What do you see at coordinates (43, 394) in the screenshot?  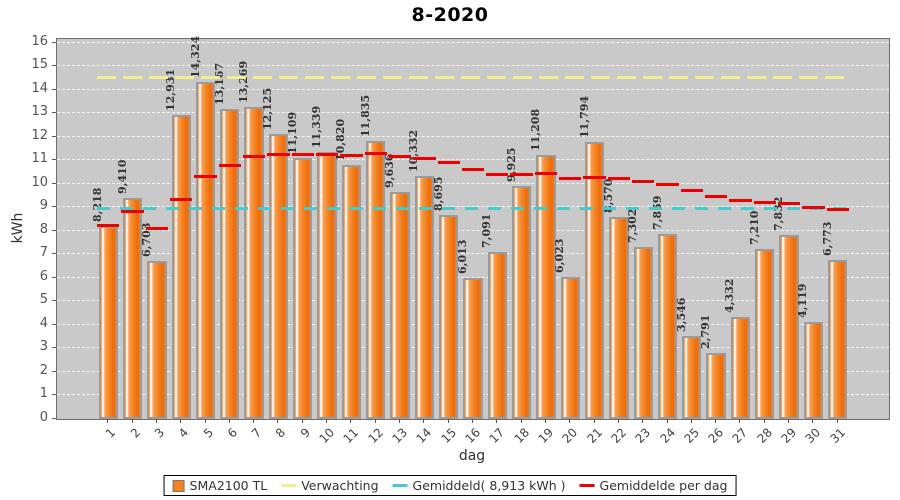 I see `y-tick-label: 1` at bounding box center [43, 394].